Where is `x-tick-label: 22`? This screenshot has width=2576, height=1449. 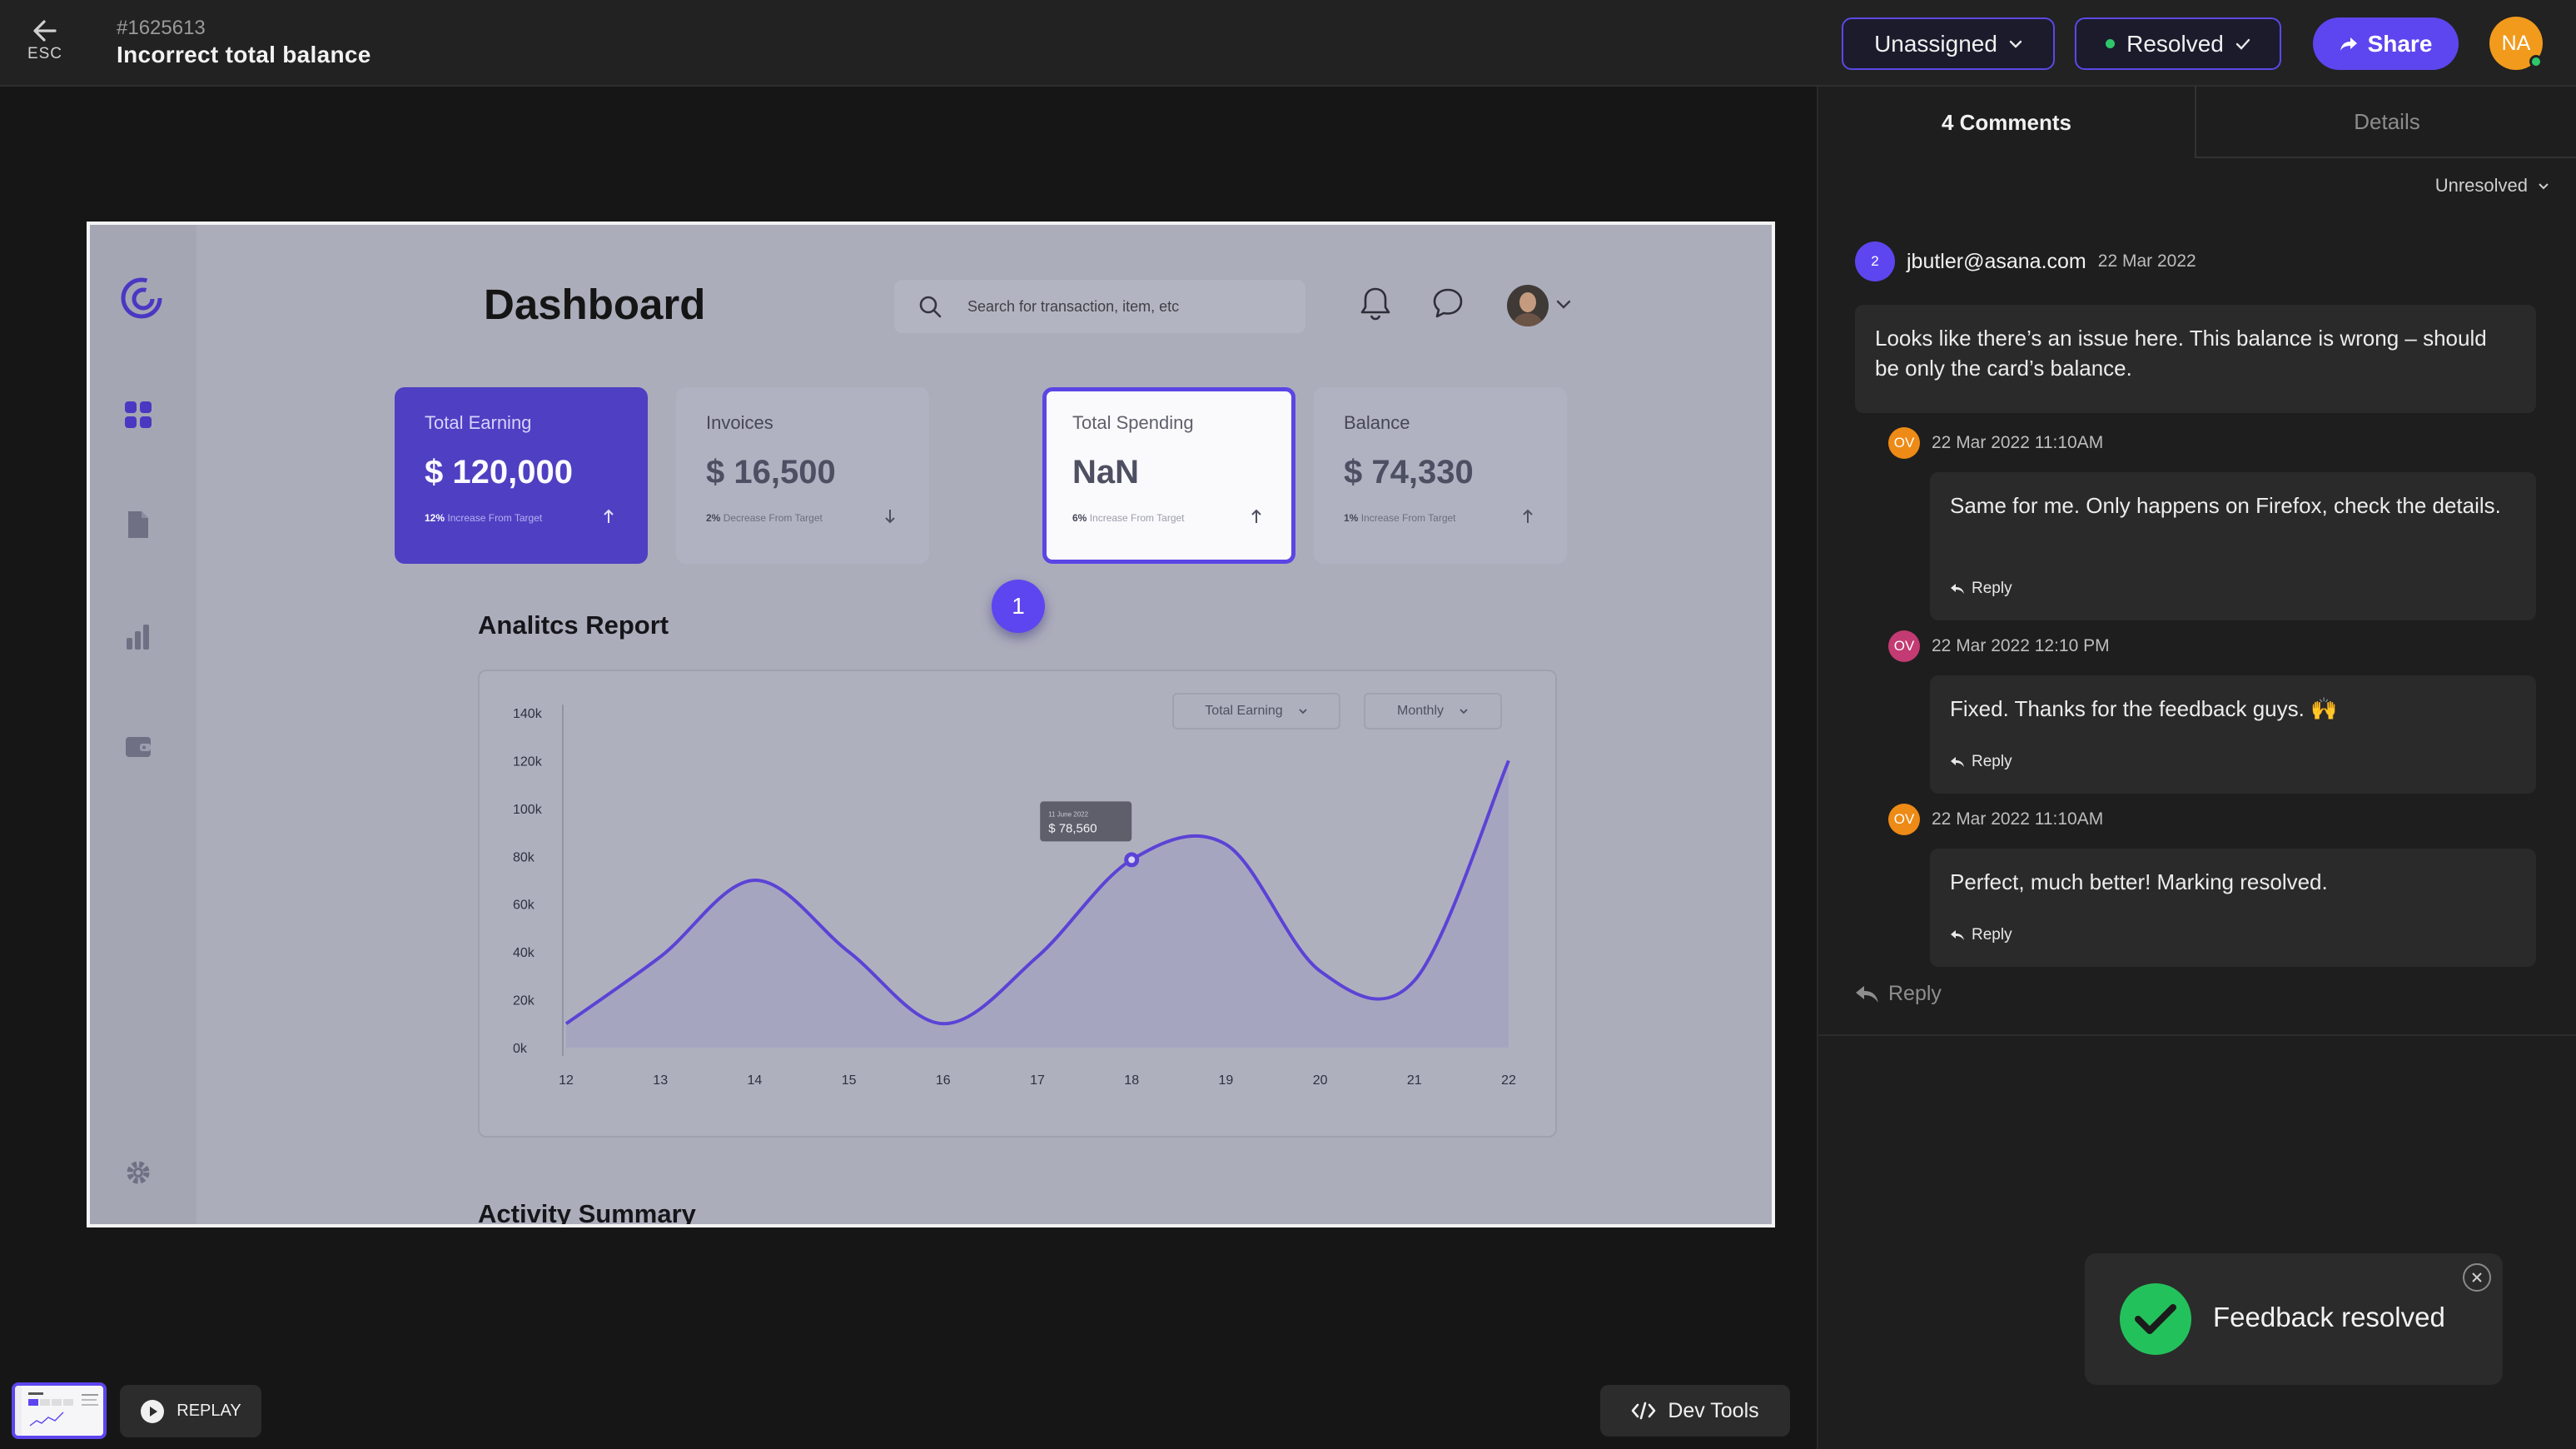
x-tick-label: 22 is located at coordinates (1508, 1080).